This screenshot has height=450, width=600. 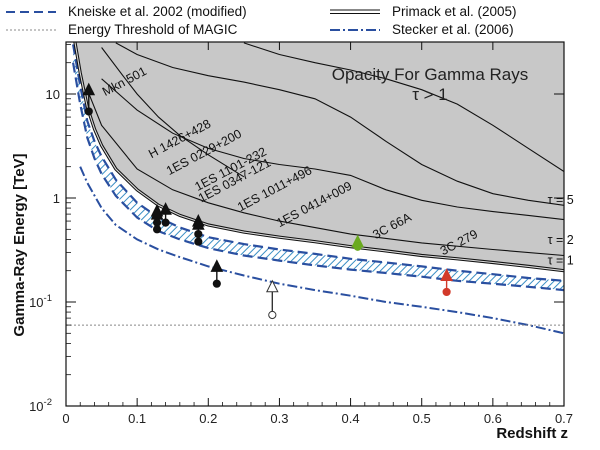 I want to click on x-tick-label-0: 0, so click(x=65, y=418).